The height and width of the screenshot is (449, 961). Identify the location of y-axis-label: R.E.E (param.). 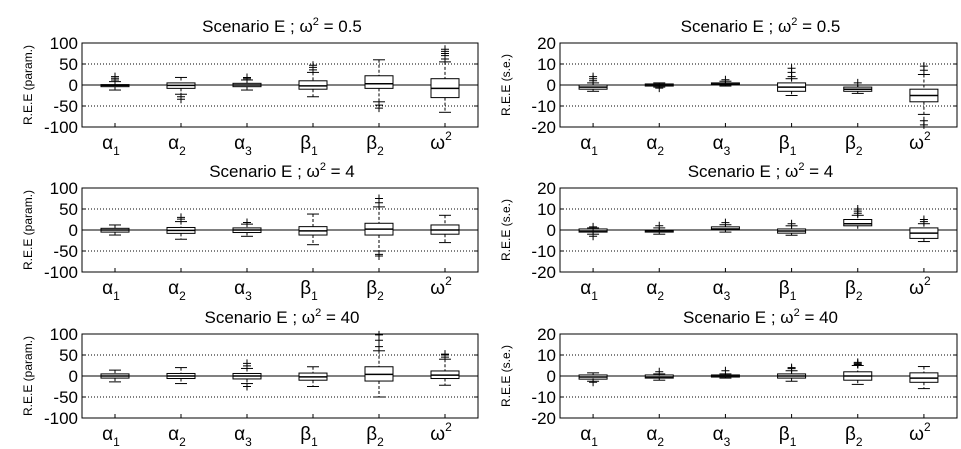
(28, 376).